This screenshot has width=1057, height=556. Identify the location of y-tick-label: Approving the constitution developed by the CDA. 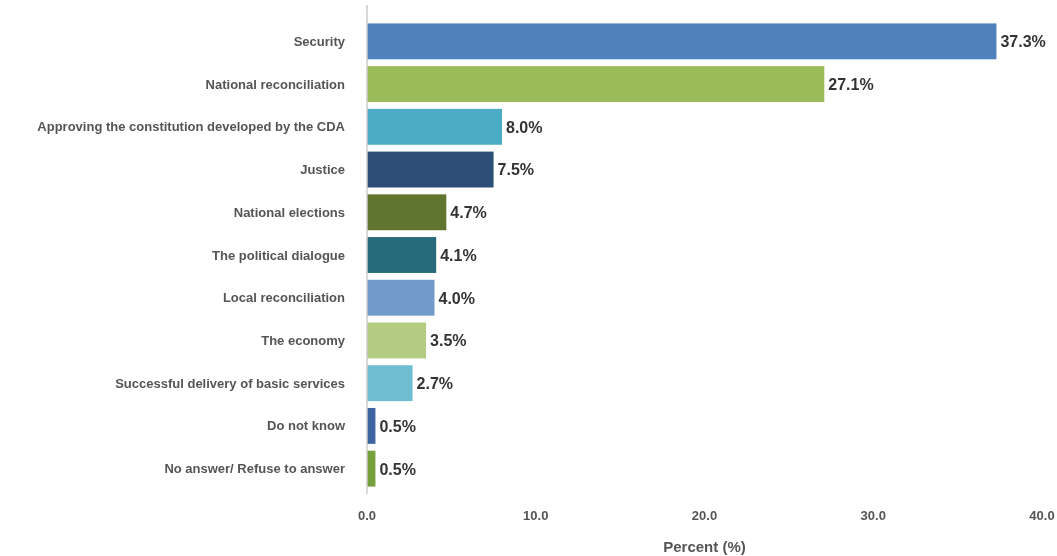
(191, 127).